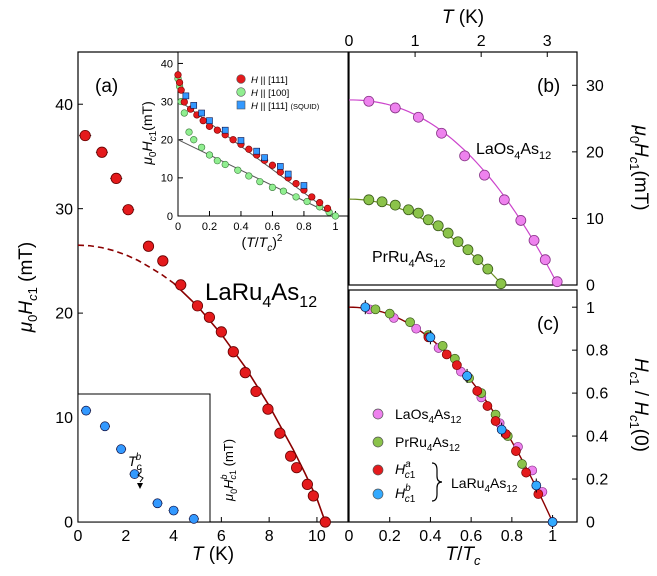  Describe the element at coordinates (590, 416) in the screenshot. I see `panel-c-y-ticks: 0 0.2 0.4 0.6 0.8 1` at that location.